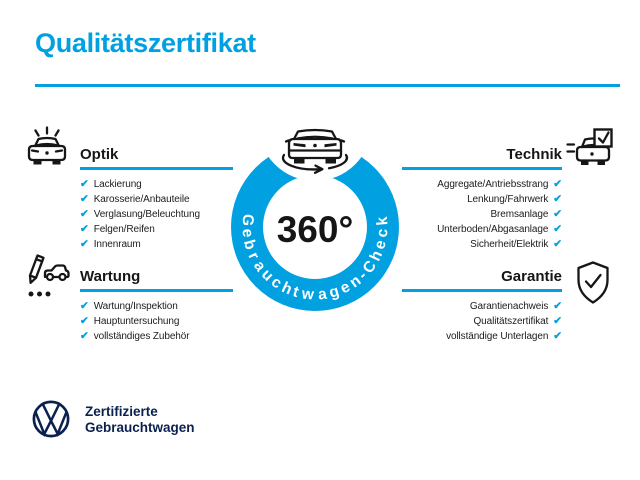 The image size is (640, 480). I want to click on list-item: ✔ Wartung/Inspektion, so click(156, 306).